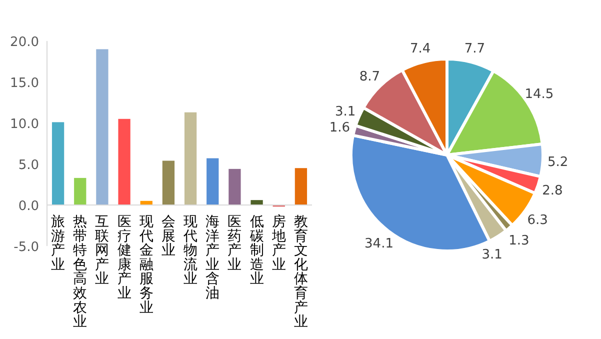 Image resolution: width=601 pixels, height=339 pixels. I want to click on data-label: 1.3, so click(519, 241).